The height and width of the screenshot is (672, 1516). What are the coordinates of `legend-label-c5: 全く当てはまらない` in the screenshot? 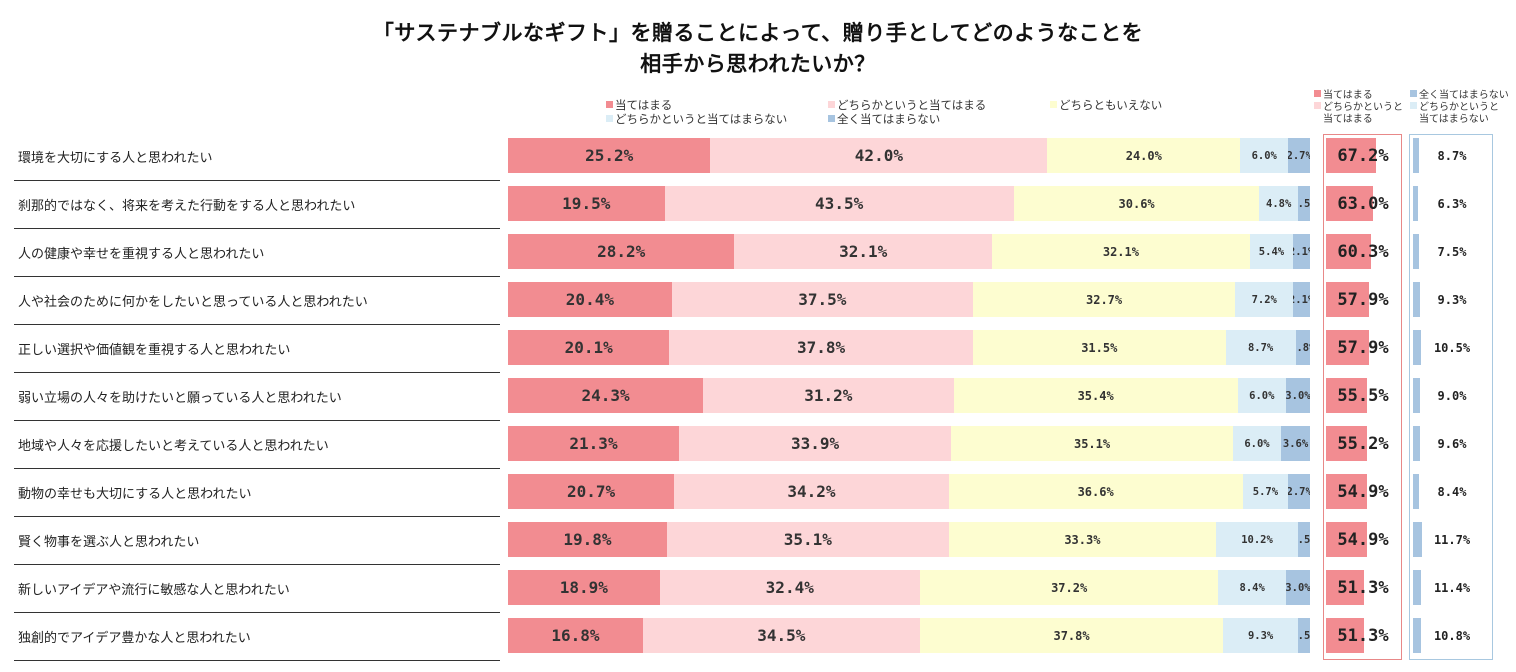 It's located at (889, 119).